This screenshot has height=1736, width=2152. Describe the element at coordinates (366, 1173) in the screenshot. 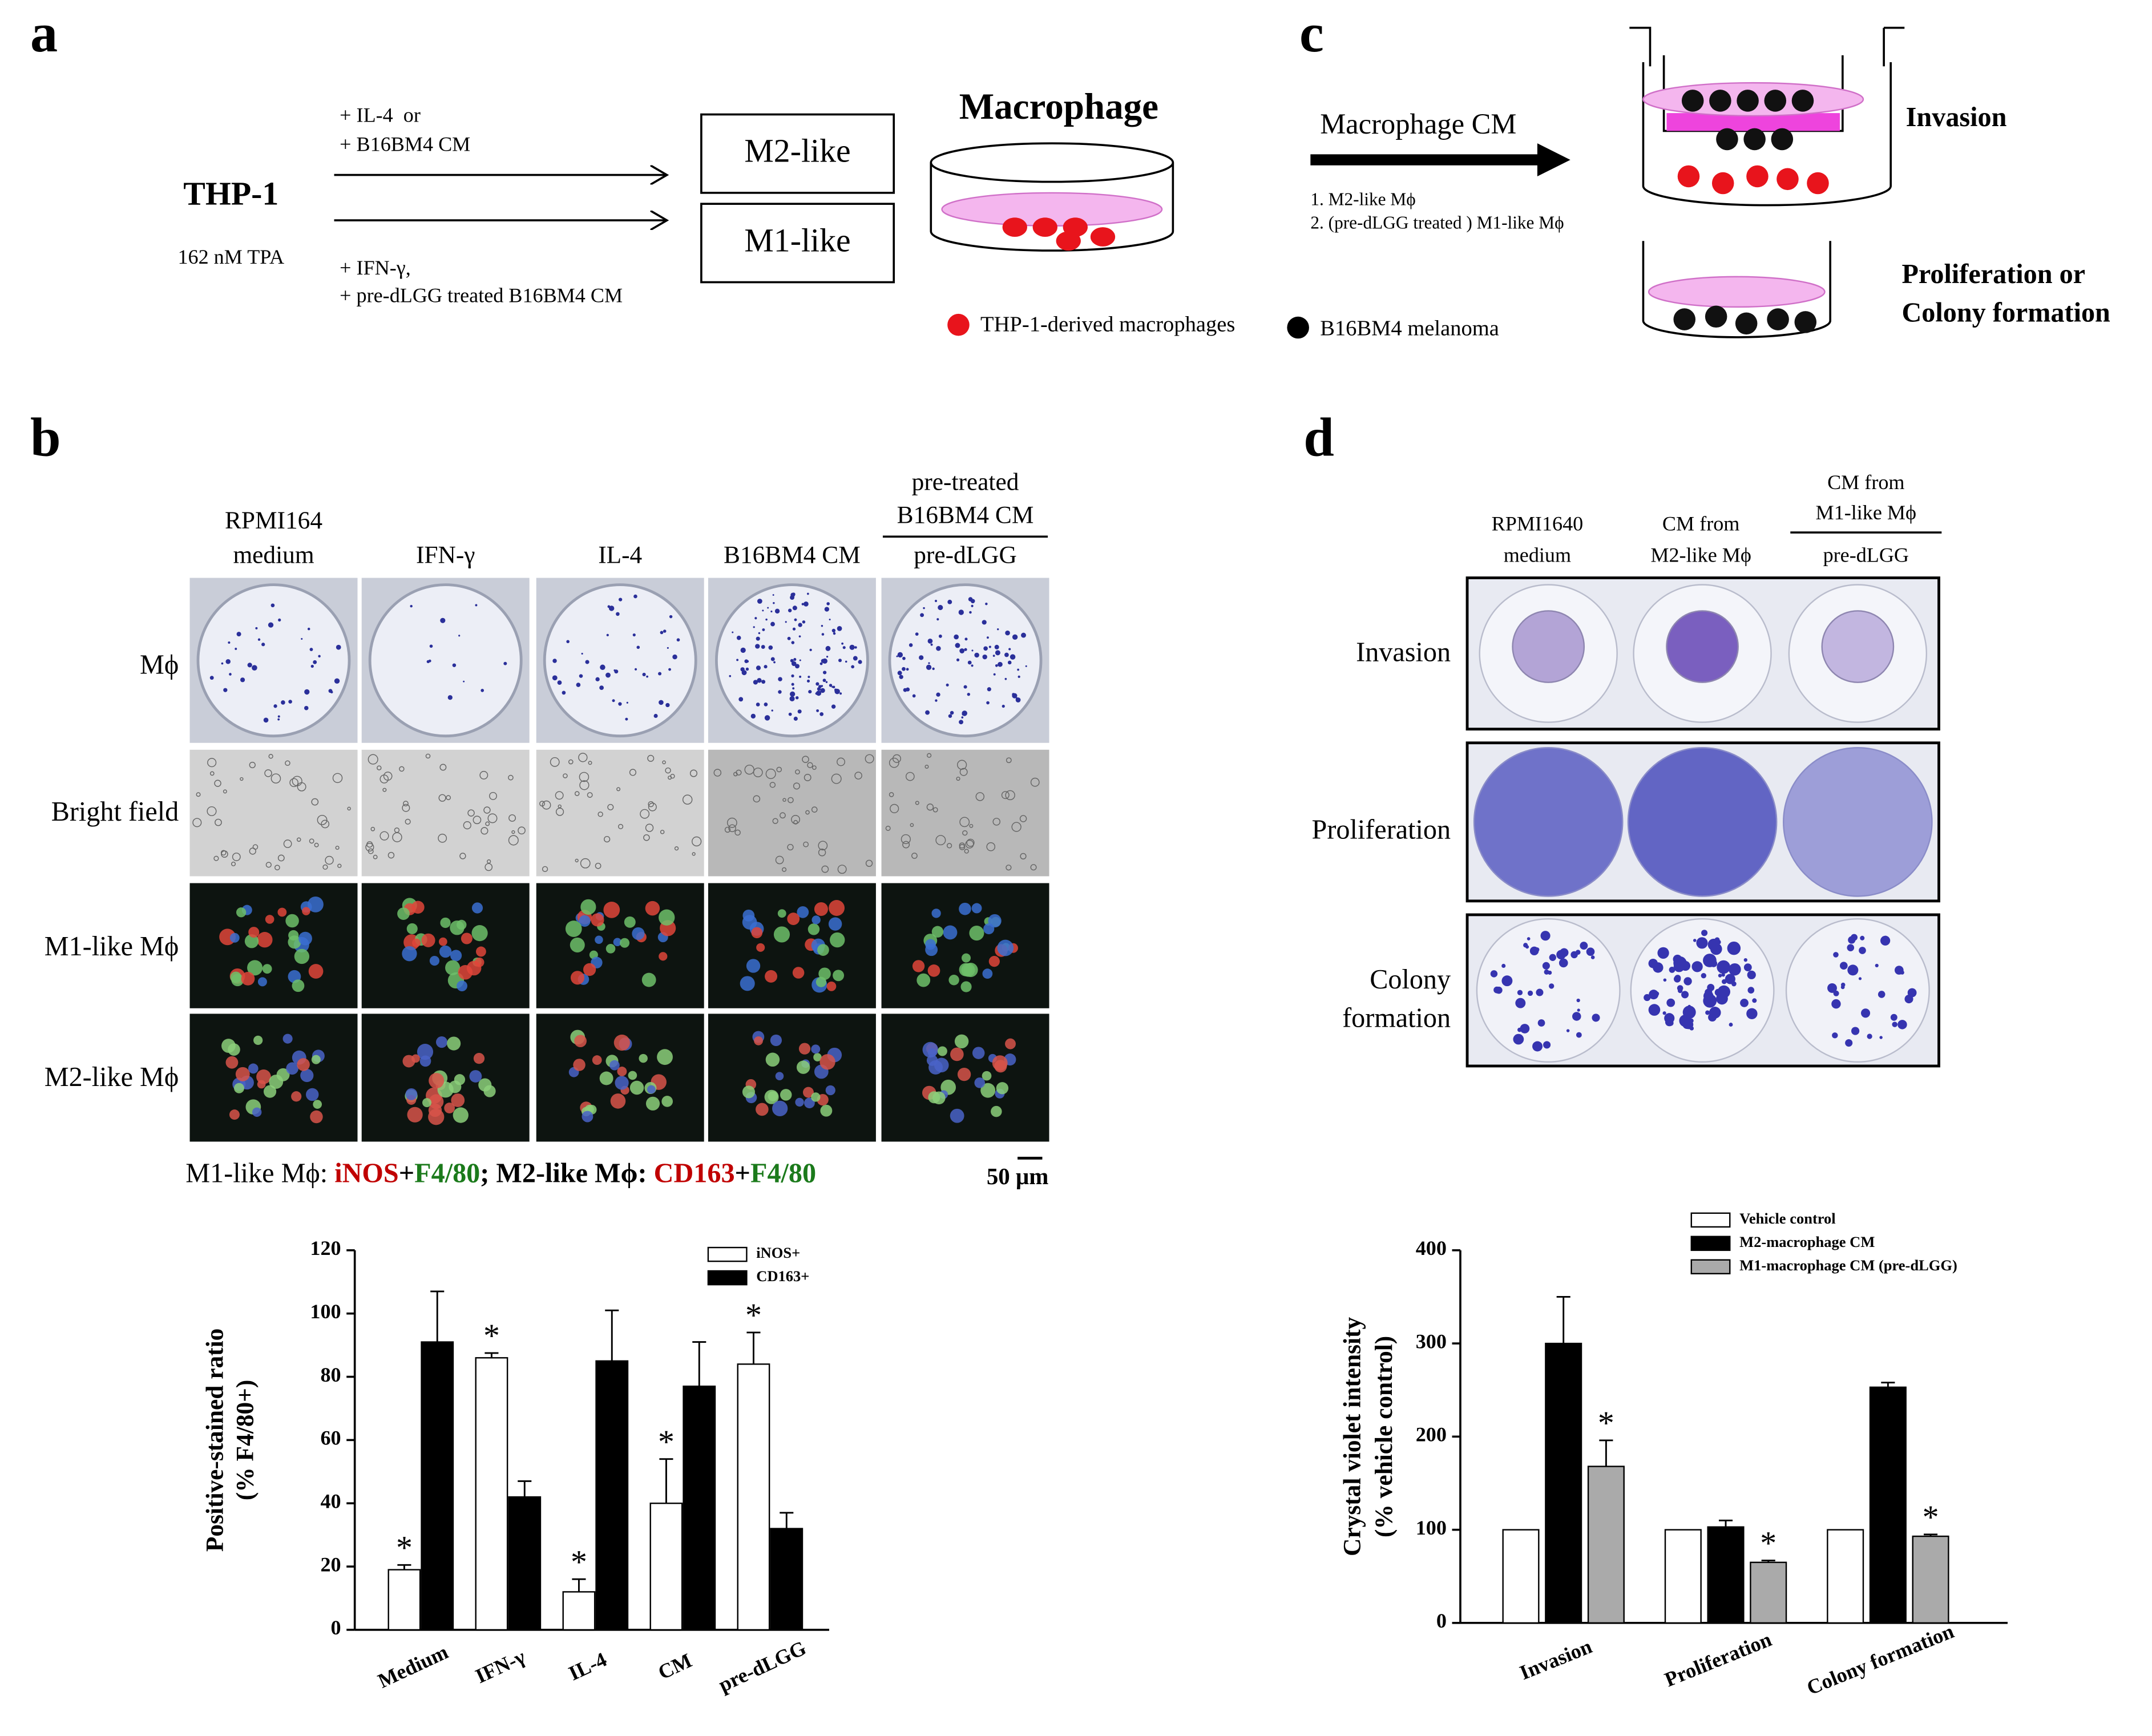

I see `legend-part: iNOS` at that location.